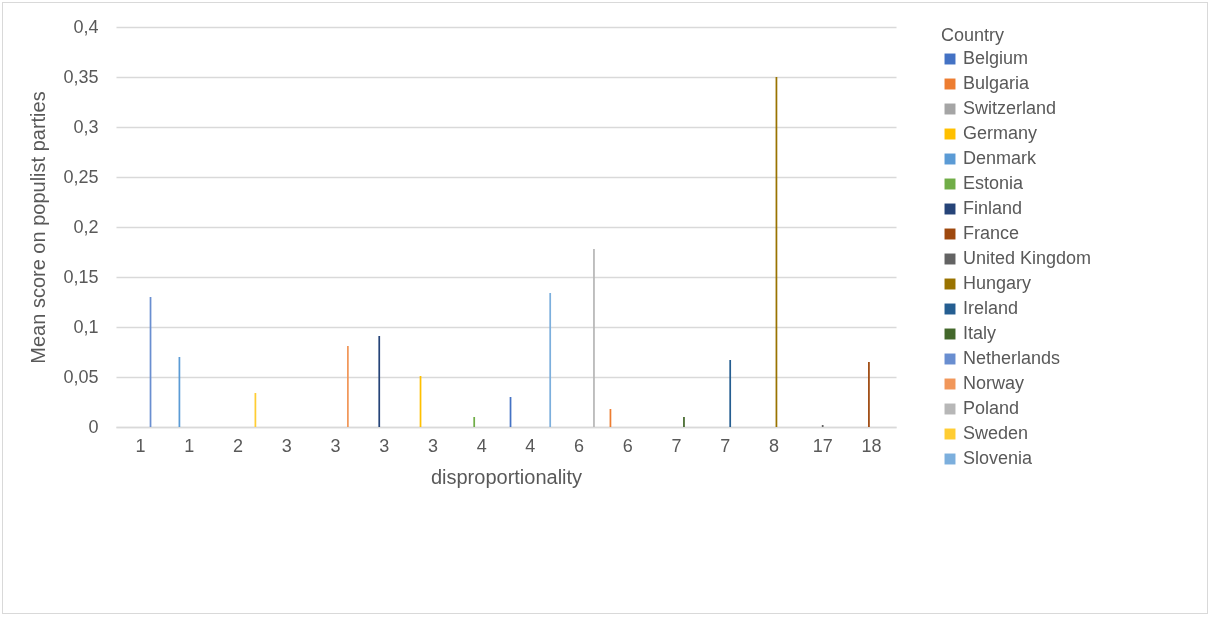  I want to click on y-tick-label: 0,05, so click(81, 376).